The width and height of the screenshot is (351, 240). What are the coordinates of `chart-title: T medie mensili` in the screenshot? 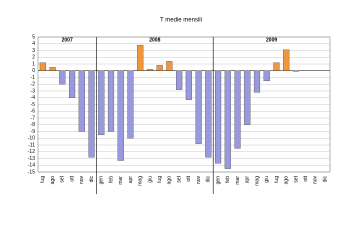 It's located at (181, 21).